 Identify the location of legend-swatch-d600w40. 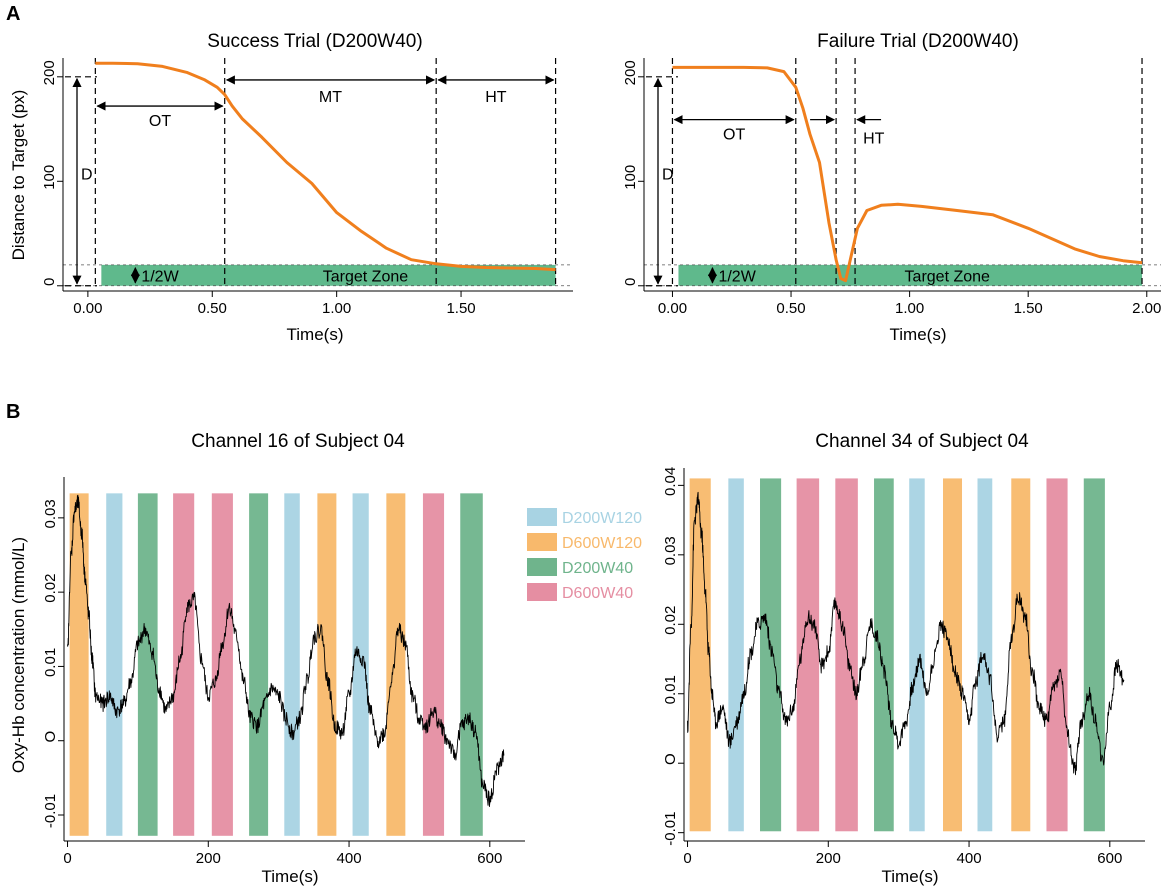
(542, 592).